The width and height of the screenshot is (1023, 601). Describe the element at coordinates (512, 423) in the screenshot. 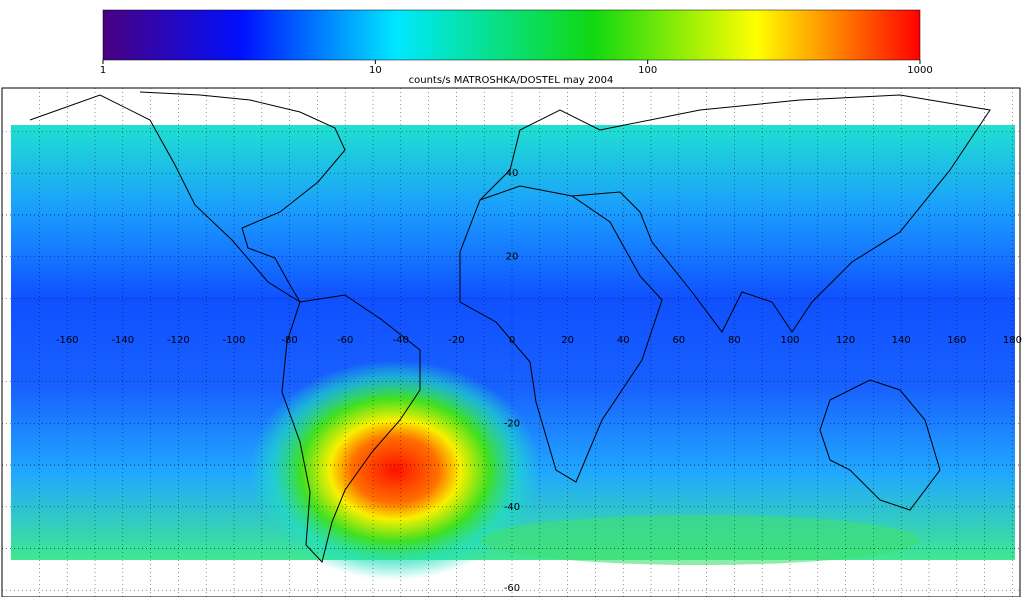

I see `lat-label: -20` at that location.